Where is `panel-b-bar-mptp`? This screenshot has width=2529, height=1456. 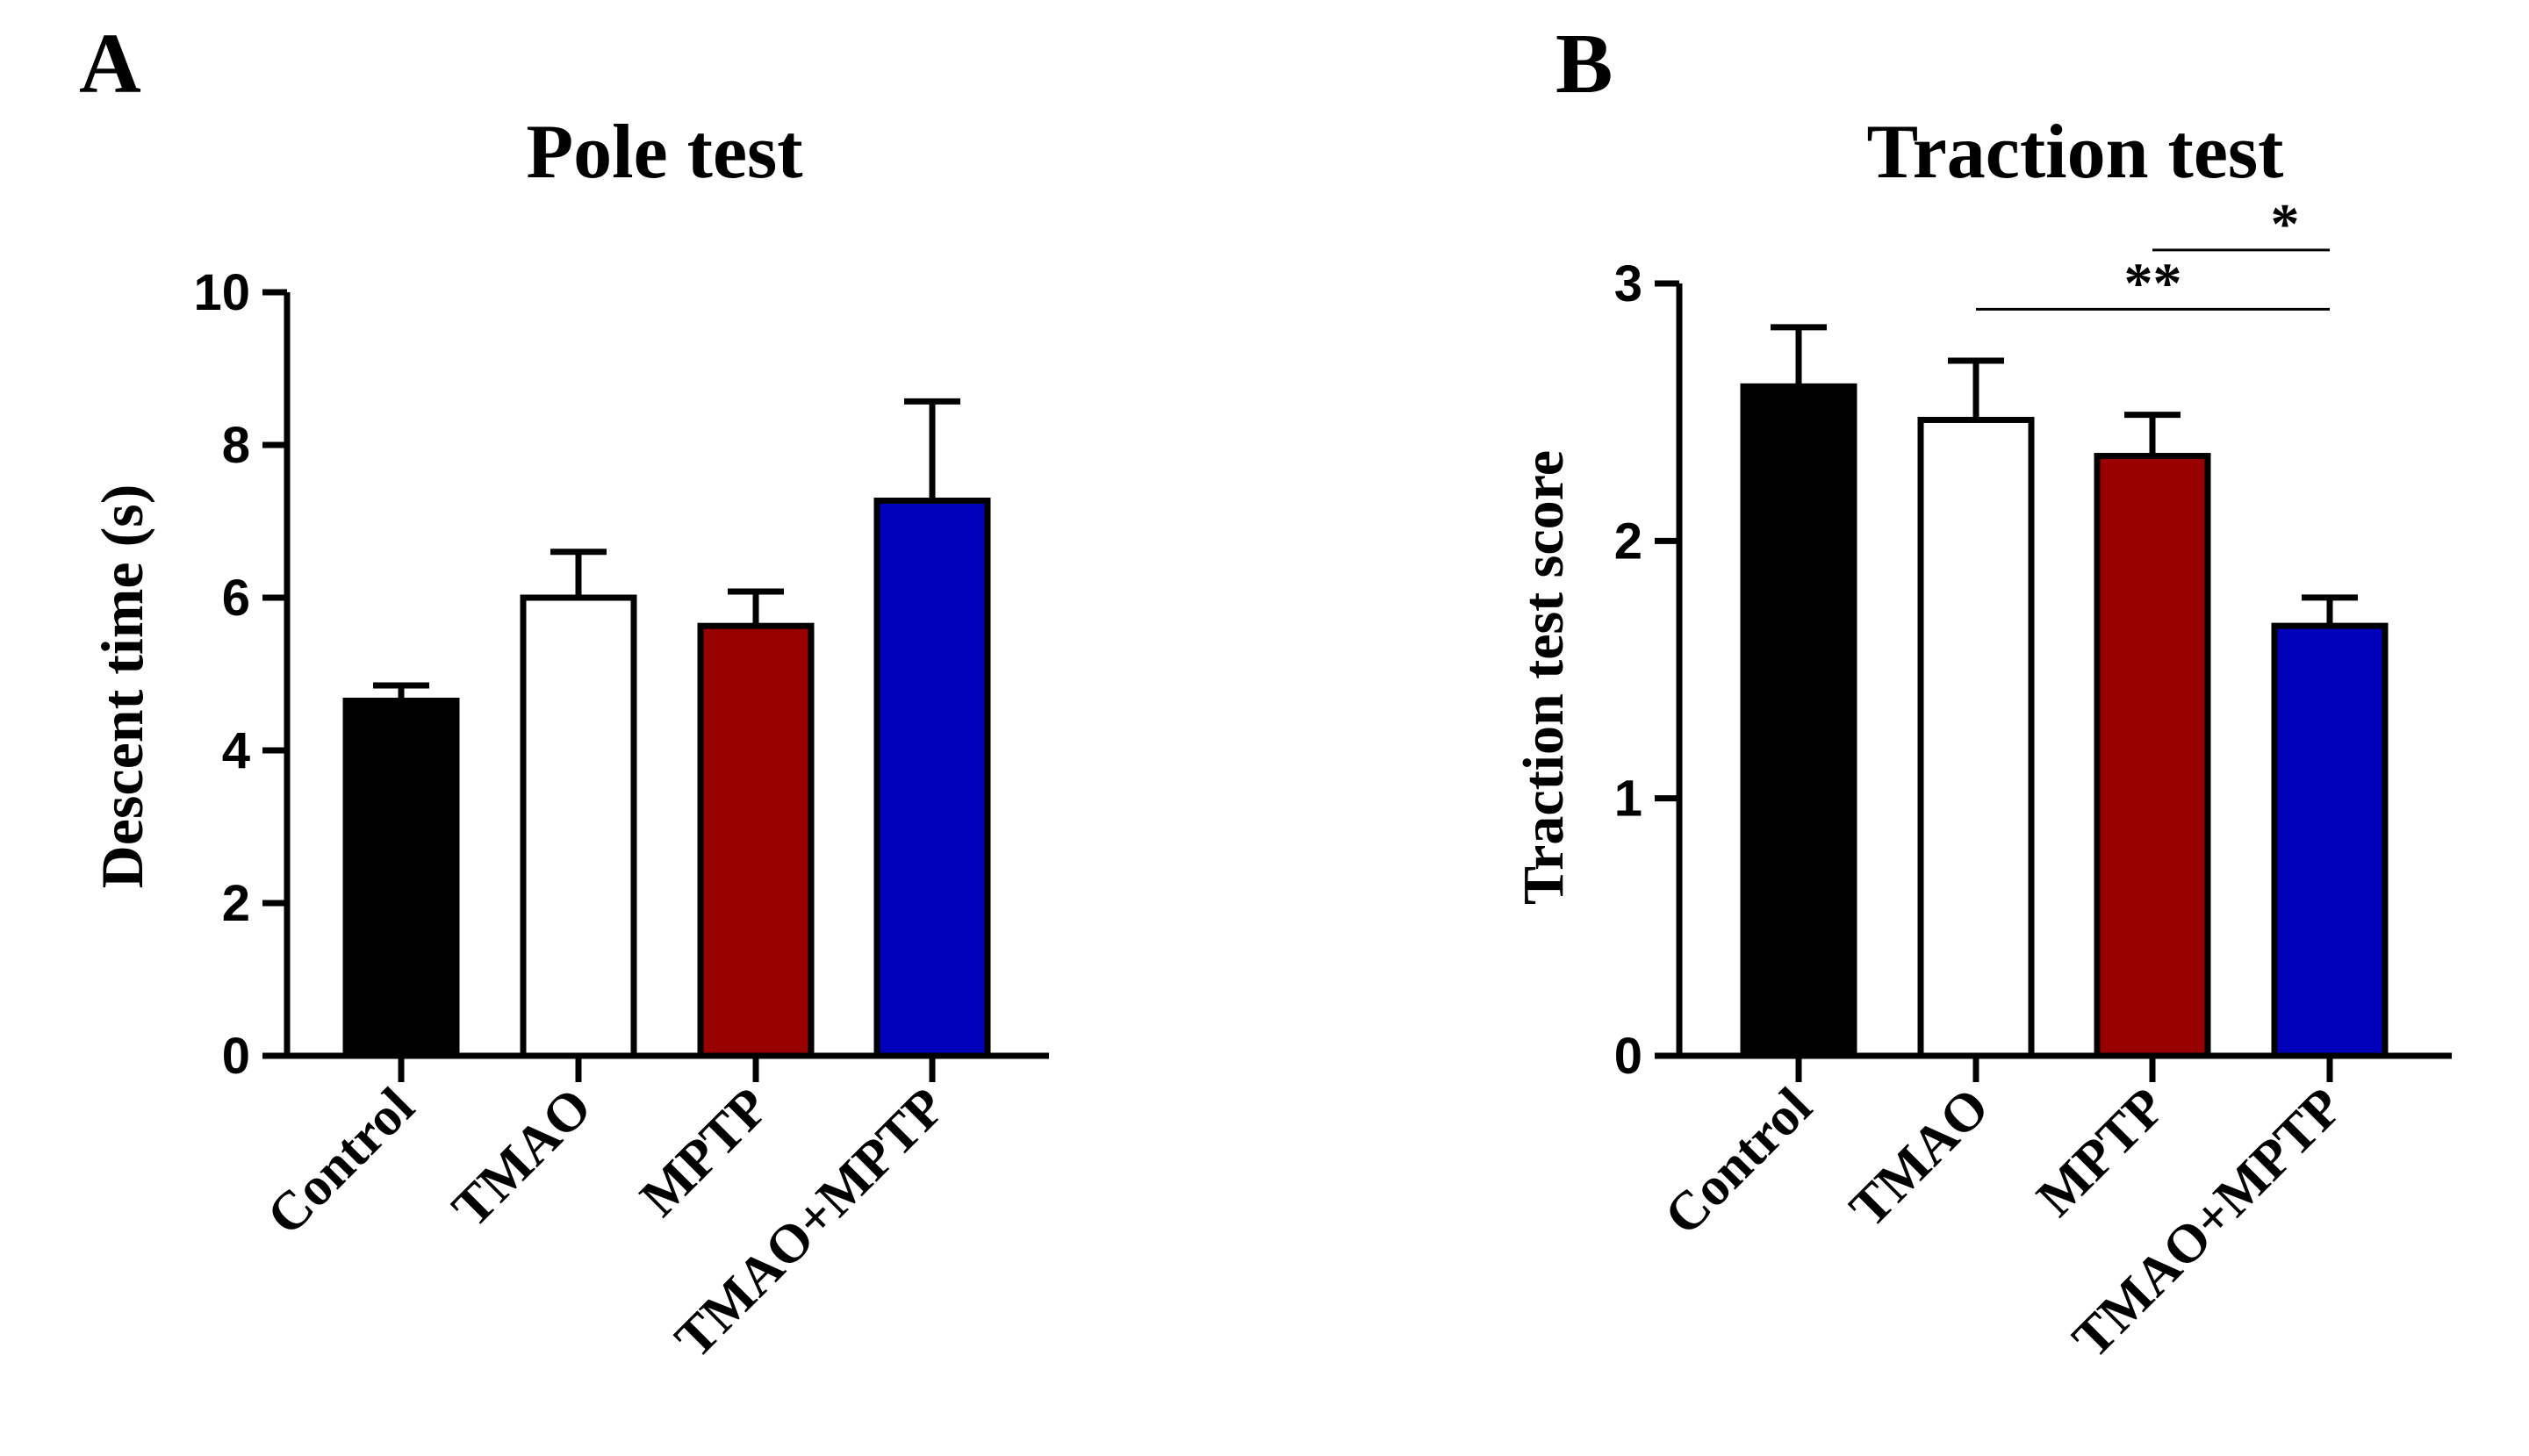
panel-b-bar-mptp is located at coordinates (2152, 756).